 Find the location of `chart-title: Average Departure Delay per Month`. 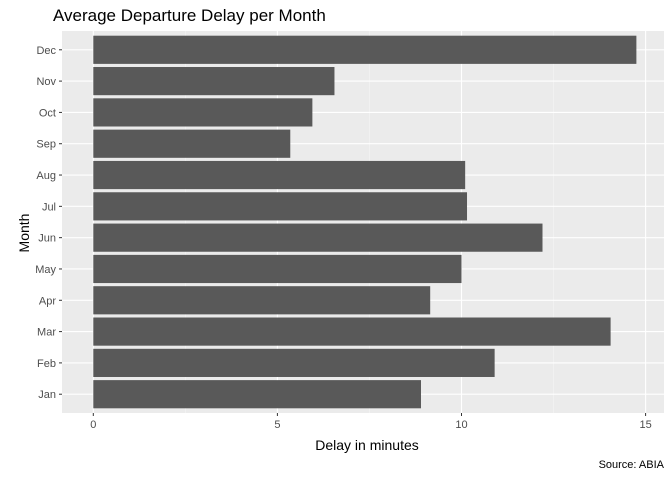

chart-title: Average Departure Delay per Month is located at coordinates (189, 15).